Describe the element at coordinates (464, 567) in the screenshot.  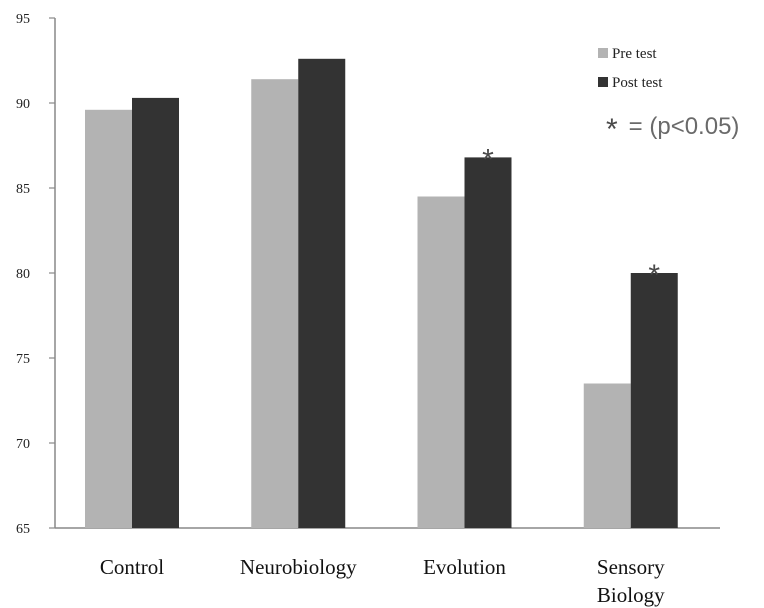
I see `x-category-label: Evolution` at that location.